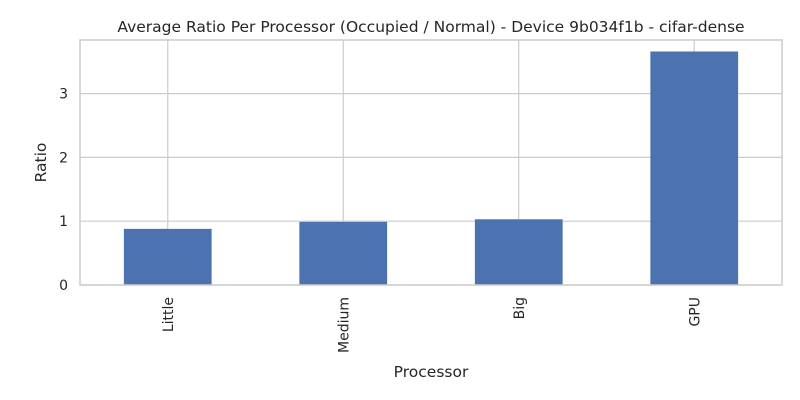 The width and height of the screenshot is (800, 400). What do you see at coordinates (167, 256) in the screenshot?
I see `bar-little` at bounding box center [167, 256].